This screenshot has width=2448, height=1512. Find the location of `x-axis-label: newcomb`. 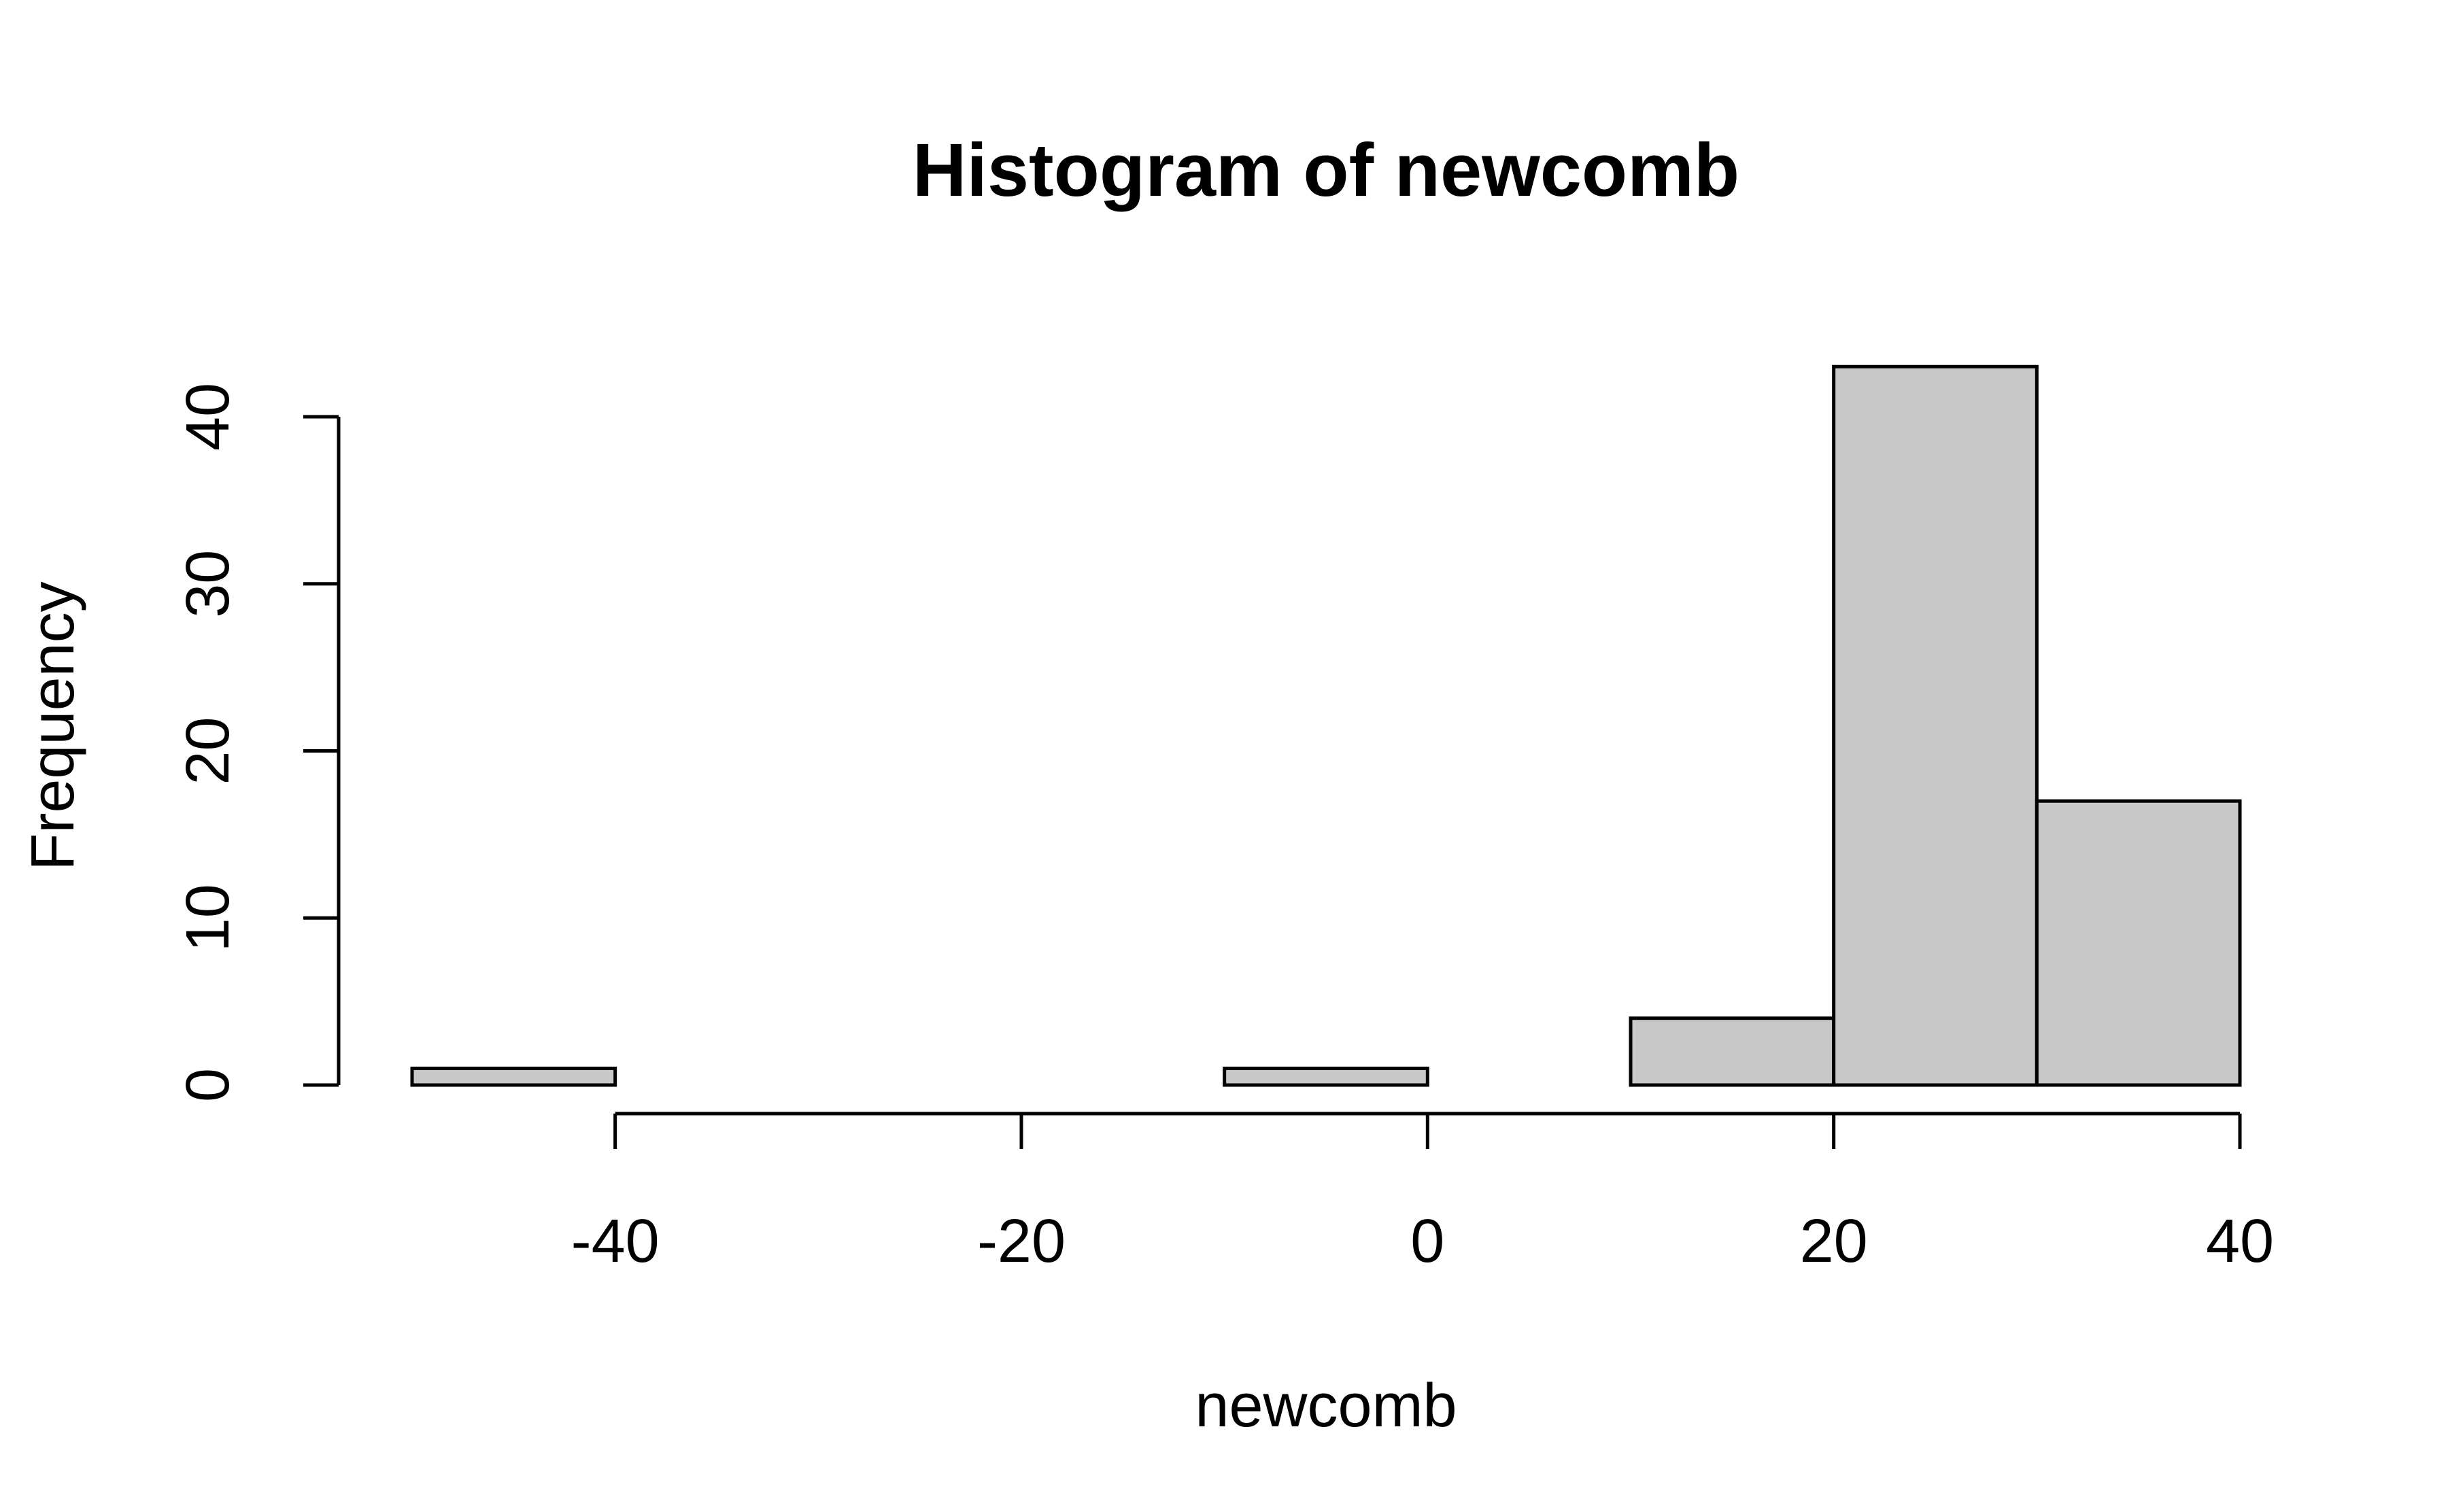

x-axis-label: newcomb is located at coordinates (1326, 1406).